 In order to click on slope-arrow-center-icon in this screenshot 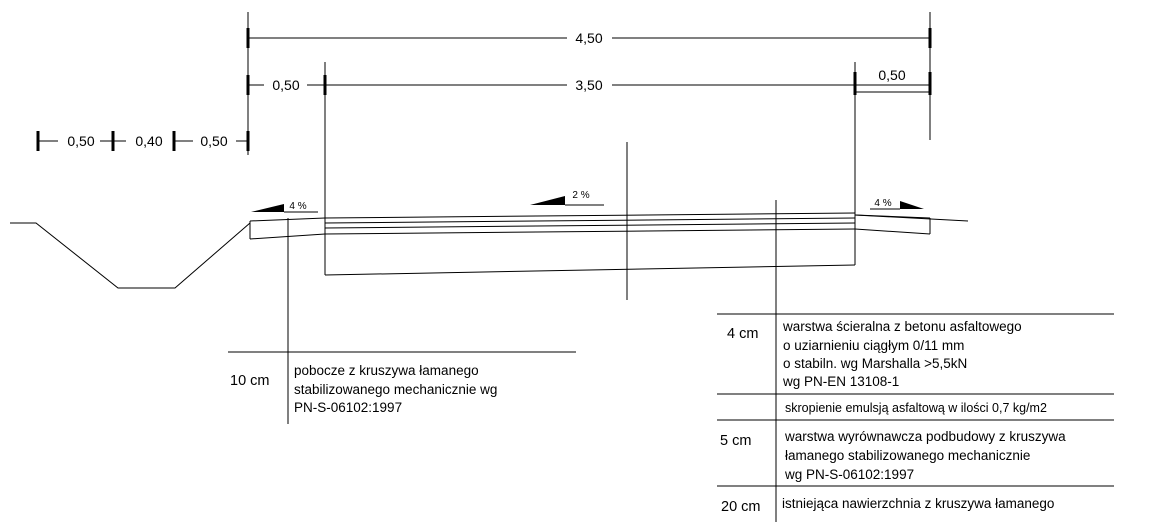, I will do `click(547, 200)`.